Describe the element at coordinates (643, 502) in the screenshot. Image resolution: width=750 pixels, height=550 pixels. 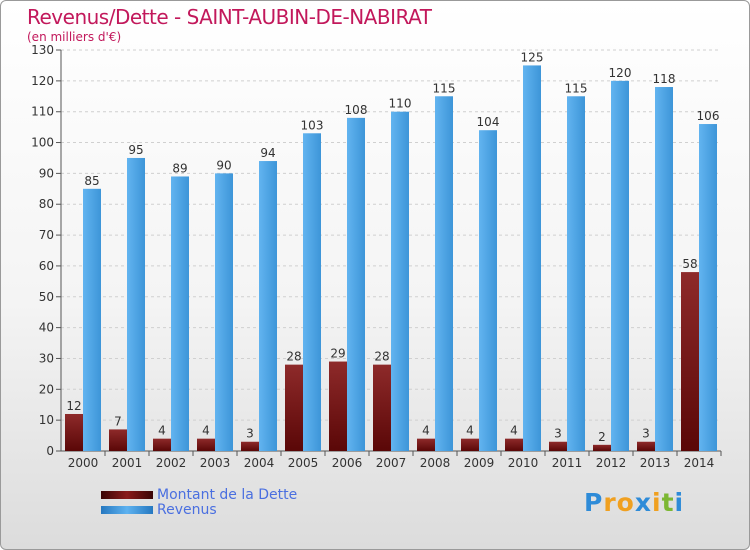
I see `logo-letter: x` at that location.